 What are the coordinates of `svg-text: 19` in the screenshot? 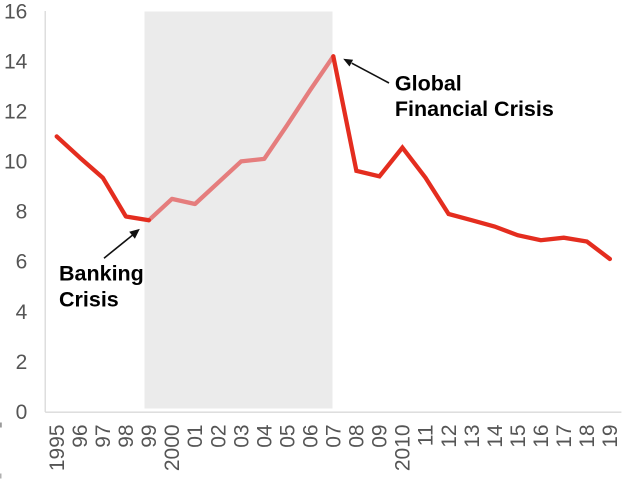 It's located at (610, 435).